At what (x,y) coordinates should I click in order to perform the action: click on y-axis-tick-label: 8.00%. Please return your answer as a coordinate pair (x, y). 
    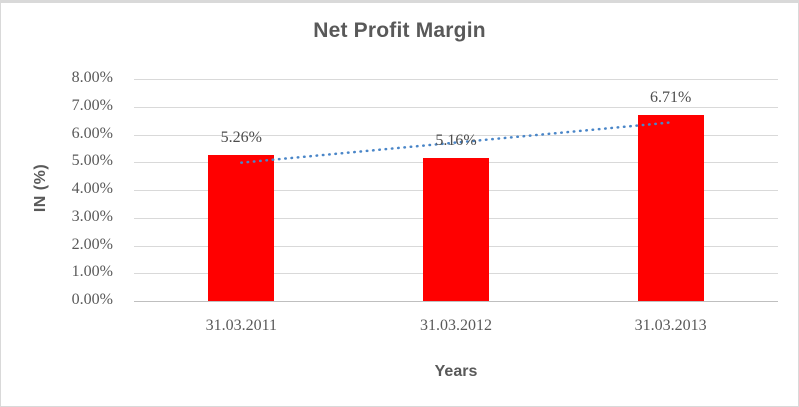
    Looking at the image, I should click on (92, 77).